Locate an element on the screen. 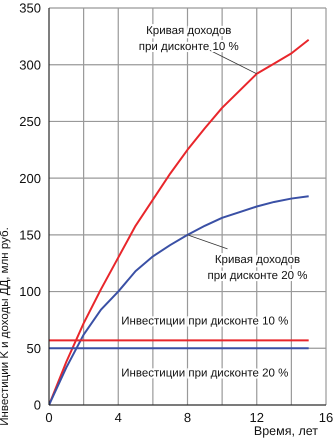 The image size is (334, 445). y-tick-label: 300 is located at coordinates (30, 64).